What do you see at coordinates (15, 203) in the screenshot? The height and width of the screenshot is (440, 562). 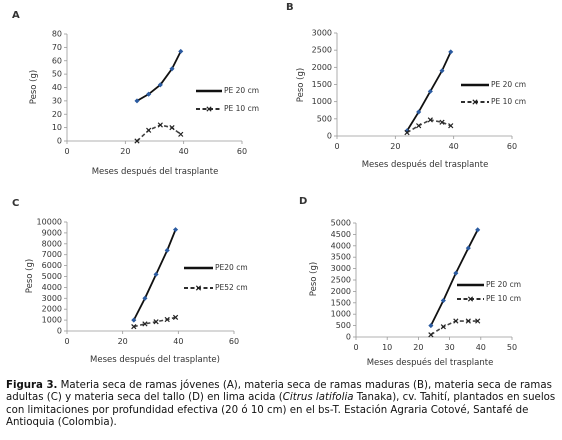 I see `panel-label: C` at bounding box center [15, 203].